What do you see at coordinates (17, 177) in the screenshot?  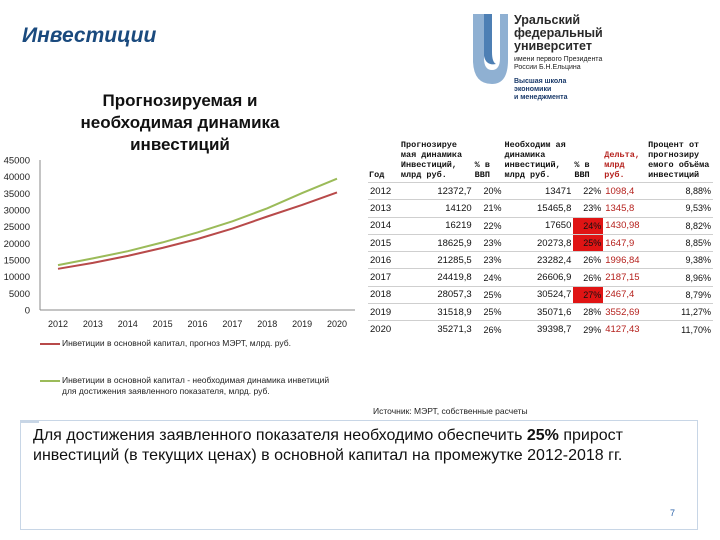 I see `y-tick-label: 40000` at bounding box center [17, 177].